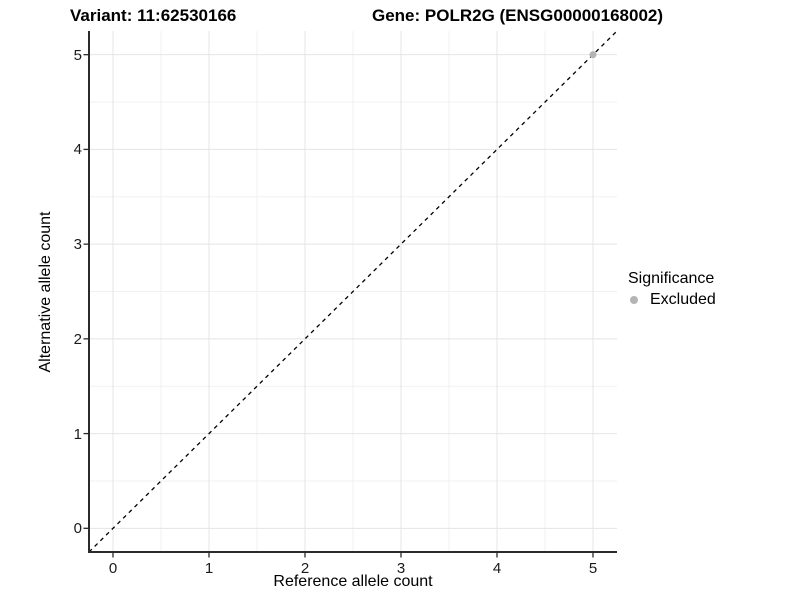 This screenshot has height=600, width=800. Describe the element at coordinates (593, 55) in the screenshot. I see `data-point-excluded` at that location.